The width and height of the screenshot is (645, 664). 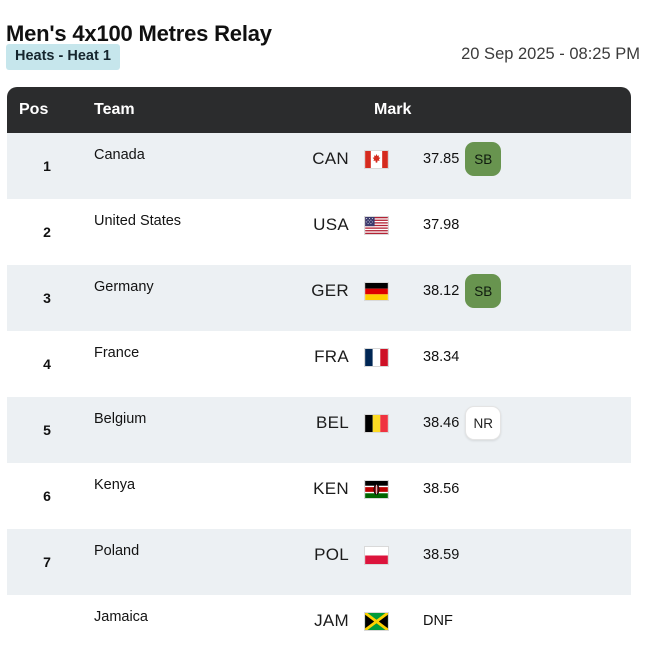 I want to click on column-header-pos: Pos, so click(x=34, y=109).